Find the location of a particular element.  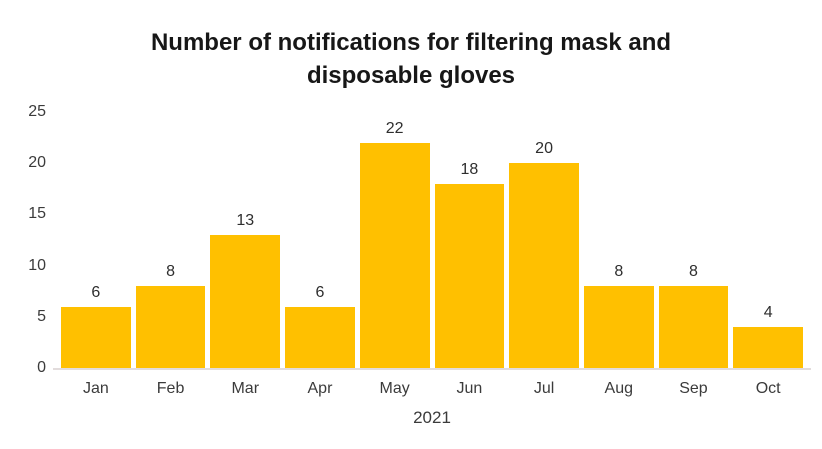

bar-data-label: 18 is located at coordinates (469, 169).